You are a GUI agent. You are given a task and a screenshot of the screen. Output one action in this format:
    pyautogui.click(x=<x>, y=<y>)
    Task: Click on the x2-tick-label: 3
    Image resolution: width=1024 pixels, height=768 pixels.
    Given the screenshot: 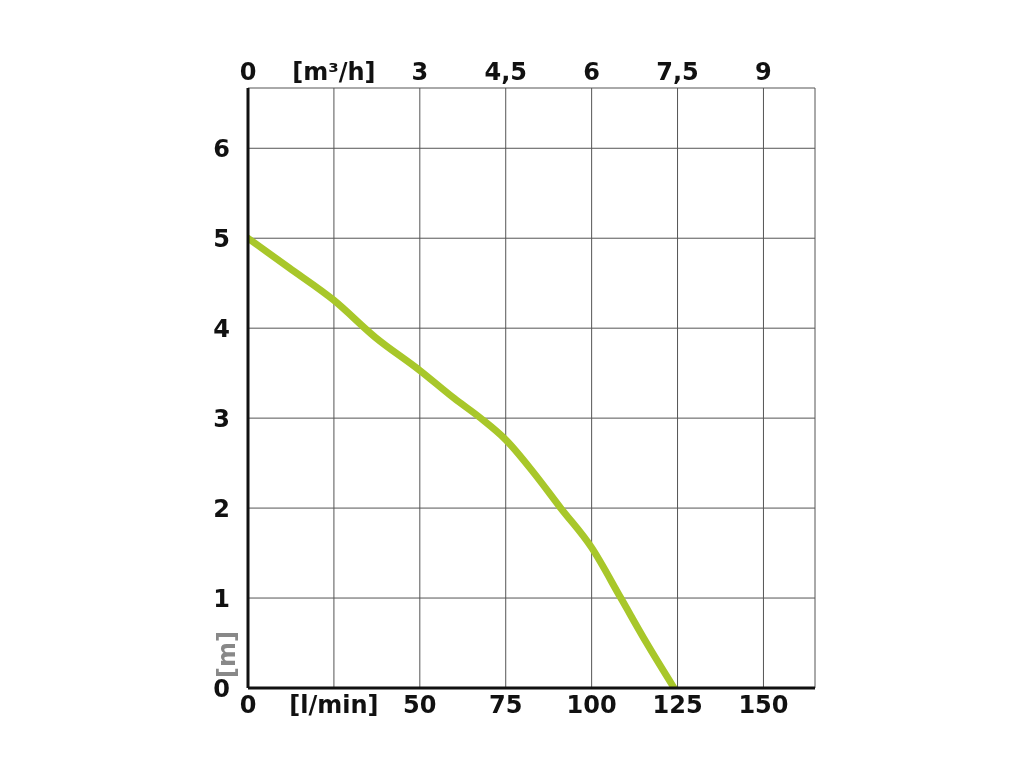 What is the action you would take?
    pyautogui.click(x=420, y=72)
    